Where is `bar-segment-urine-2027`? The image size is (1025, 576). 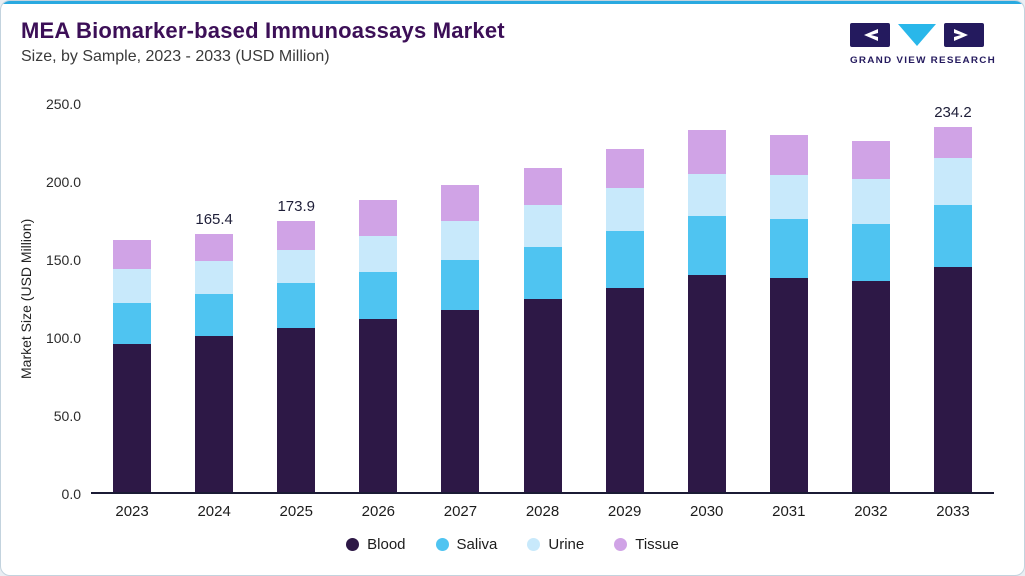
bar-segment-urine-2027 is located at coordinates (460, 240).